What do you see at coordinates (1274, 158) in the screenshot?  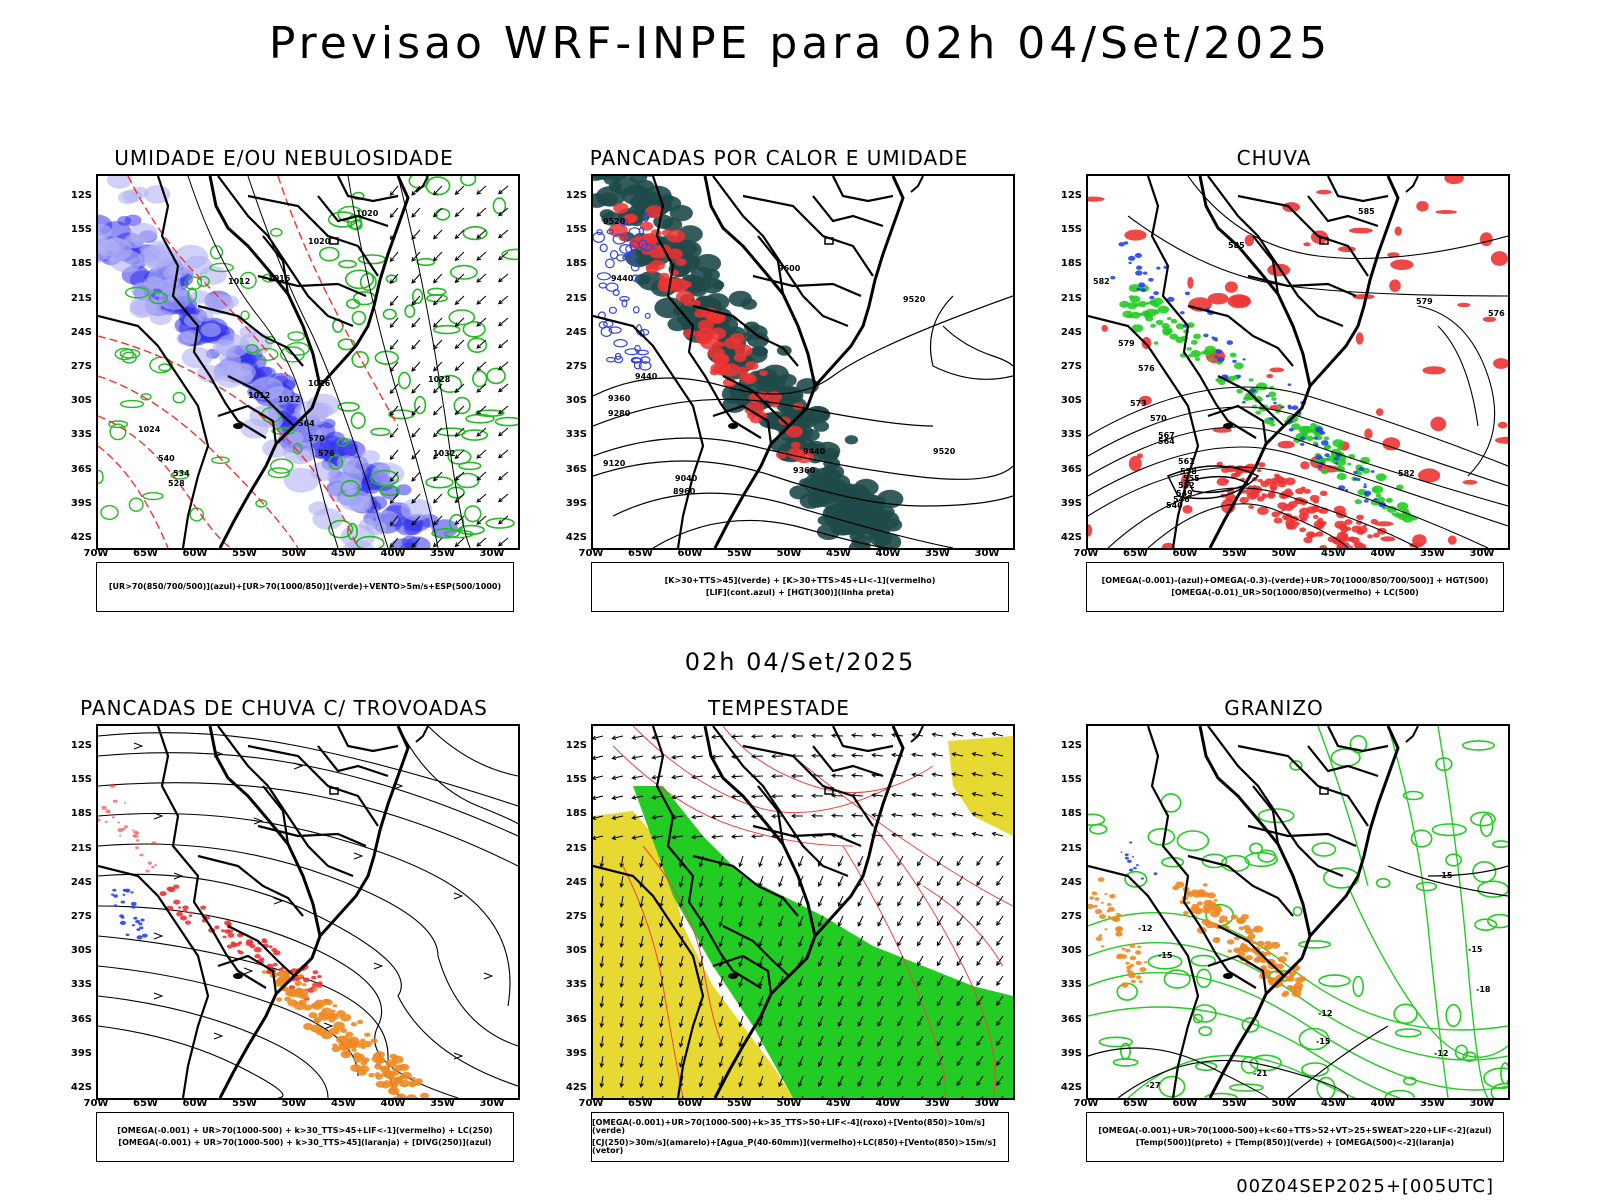 I see `panel-title: CHUVA` at bounding box center [1274, 158].